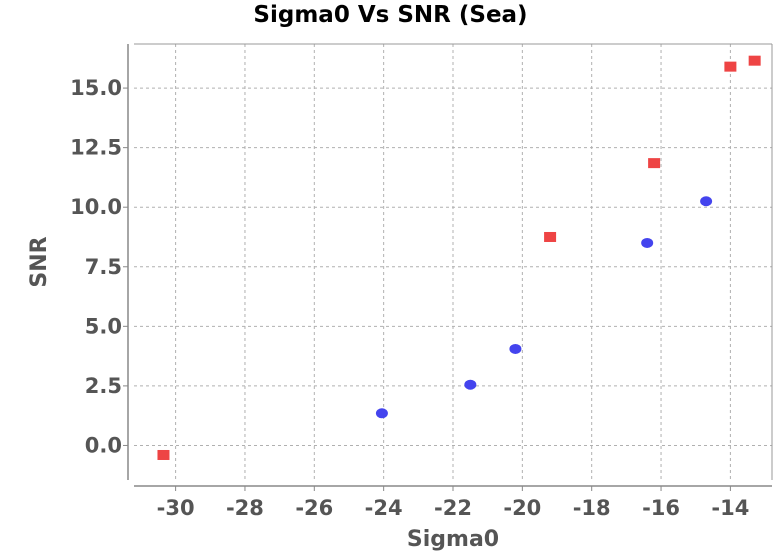 The image size is (781, 554). What do you see at coordinates (103, 326) in the screenshot?
I see `y-tick-label: 5.0` at bounding box center [103, 326].